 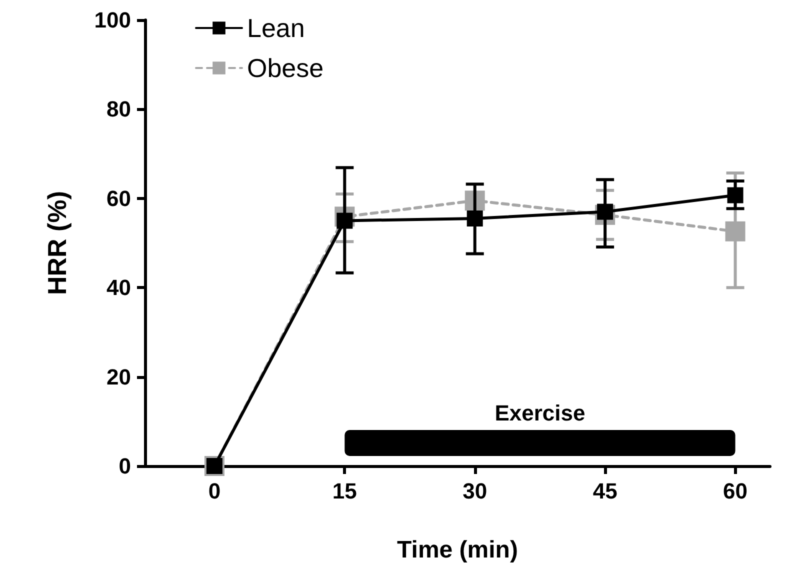 I want to click on y-axis-title: HRR (%), so click(x=57, y=243).